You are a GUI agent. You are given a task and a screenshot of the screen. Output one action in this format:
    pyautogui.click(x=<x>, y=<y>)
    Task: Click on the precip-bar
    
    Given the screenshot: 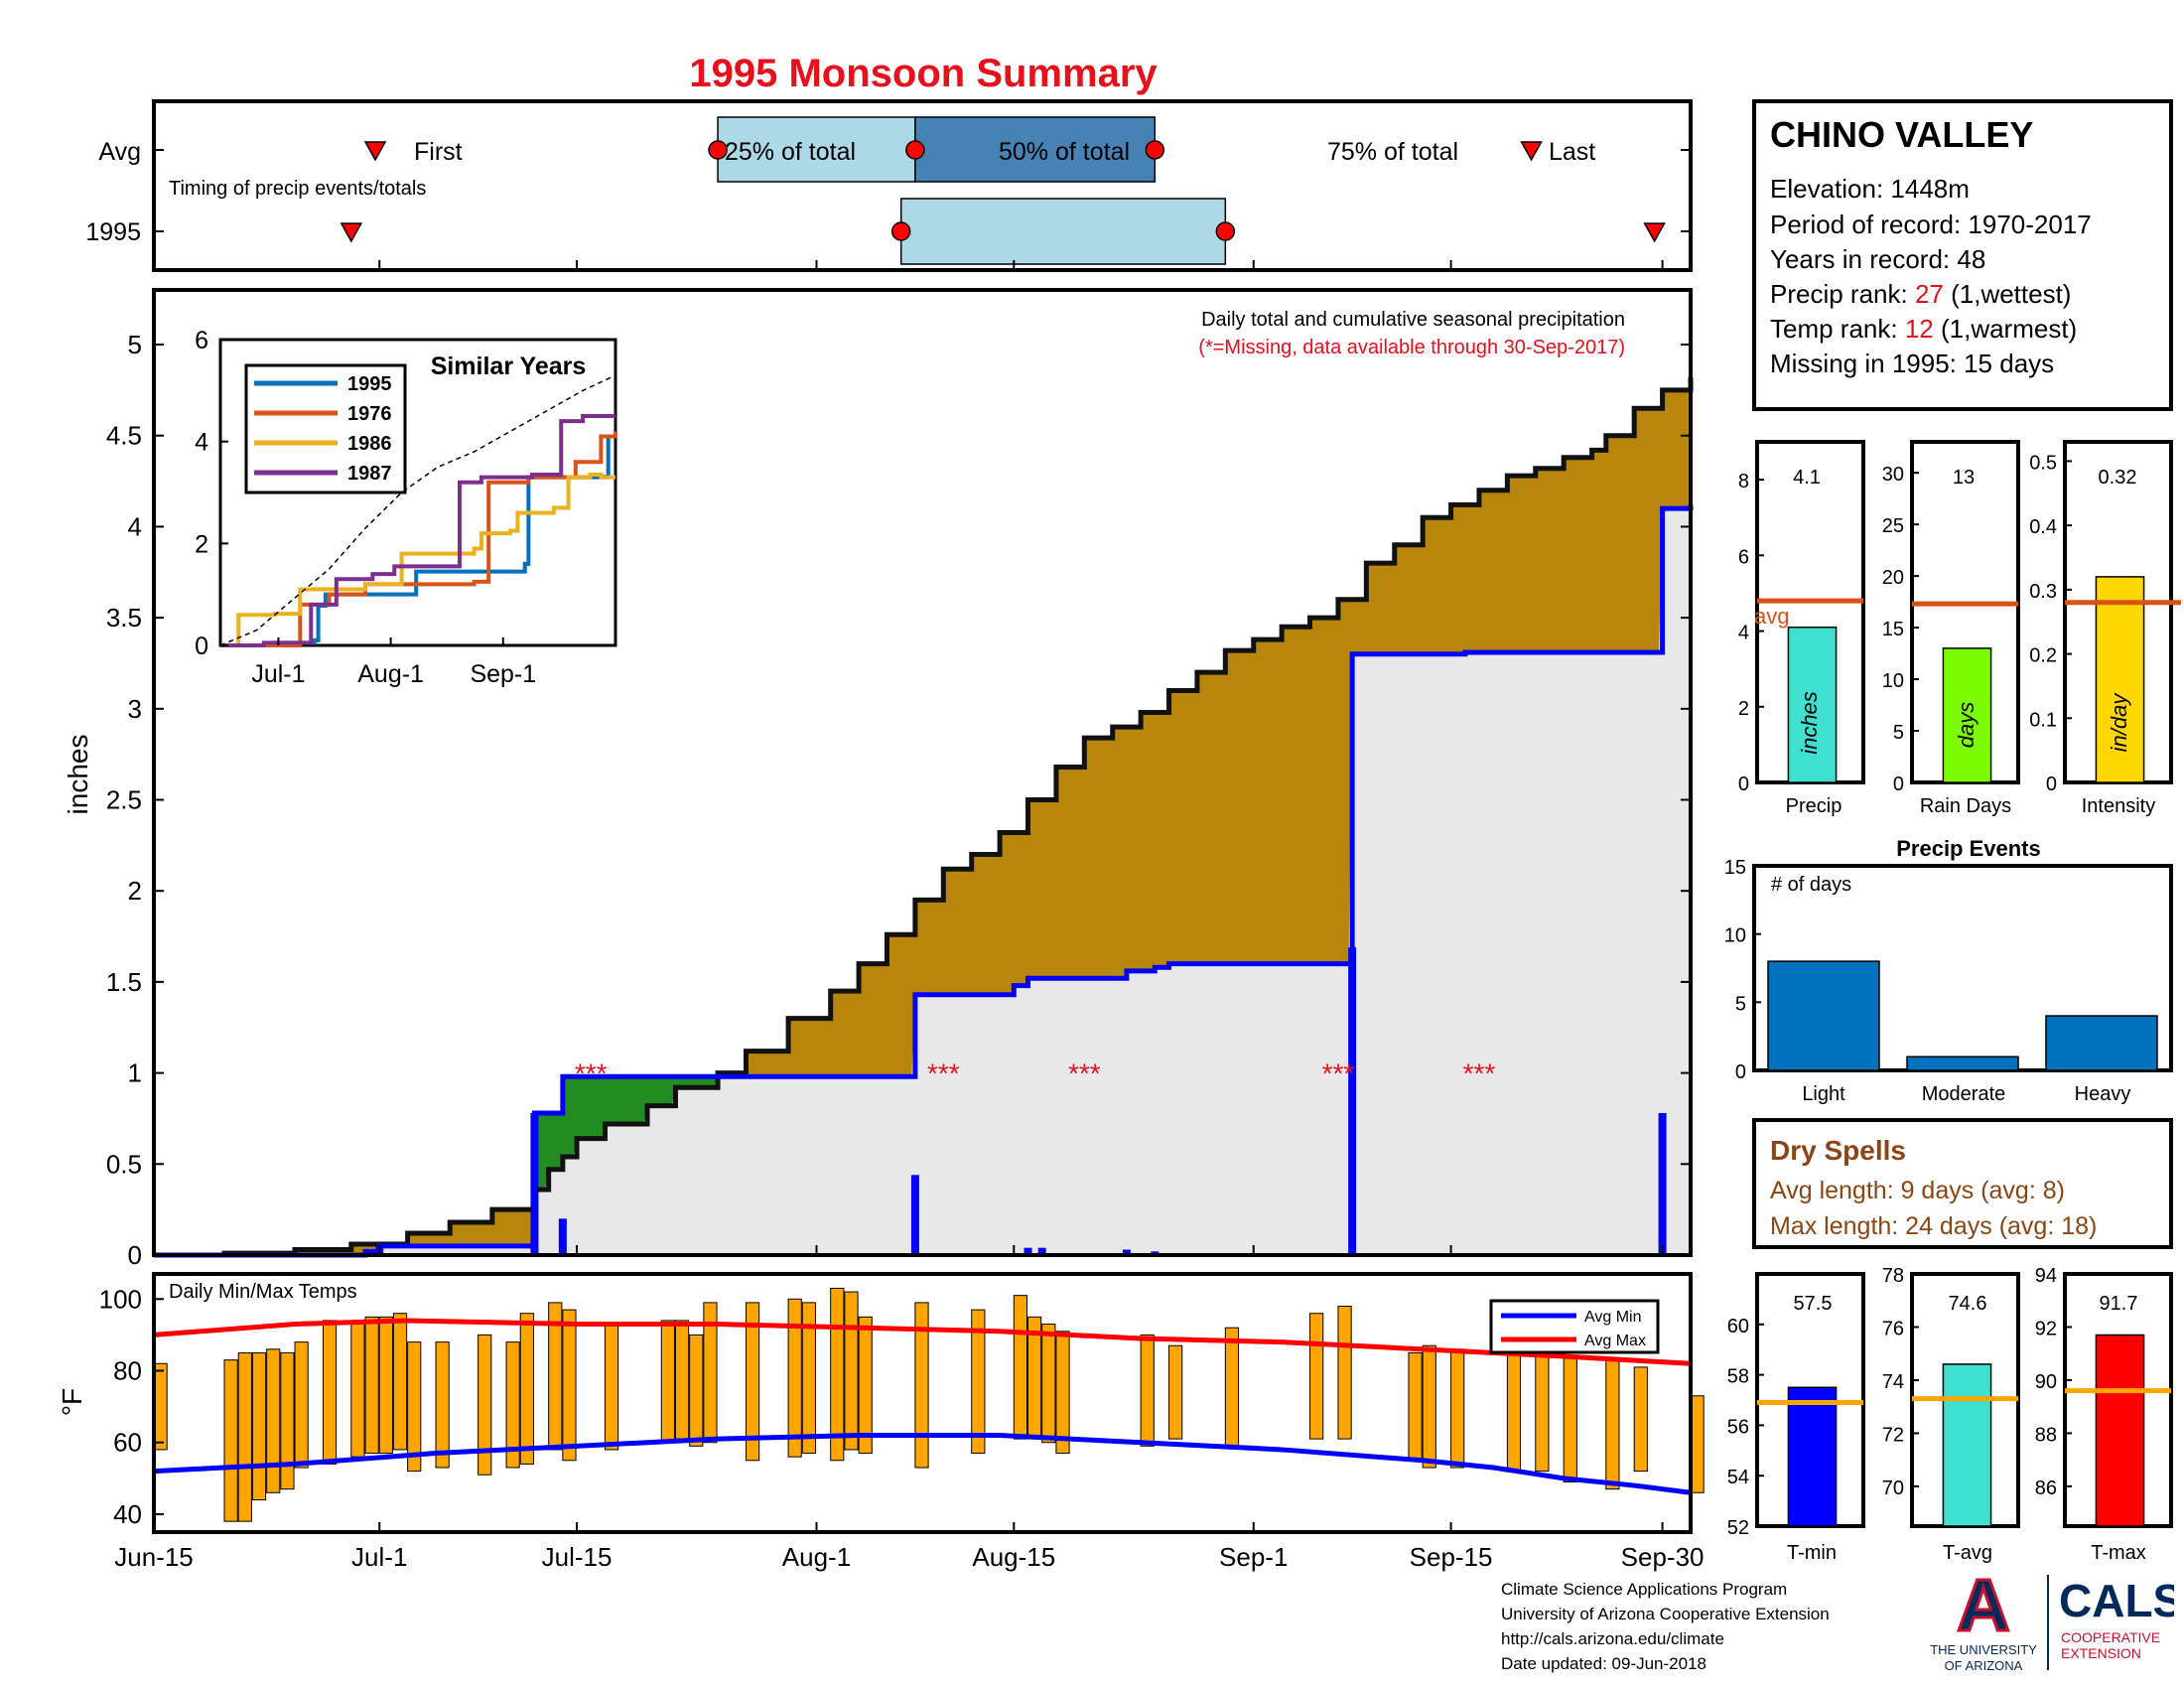 What is the action you would take?
    pyautogui.click(x=1812, y=704)
    